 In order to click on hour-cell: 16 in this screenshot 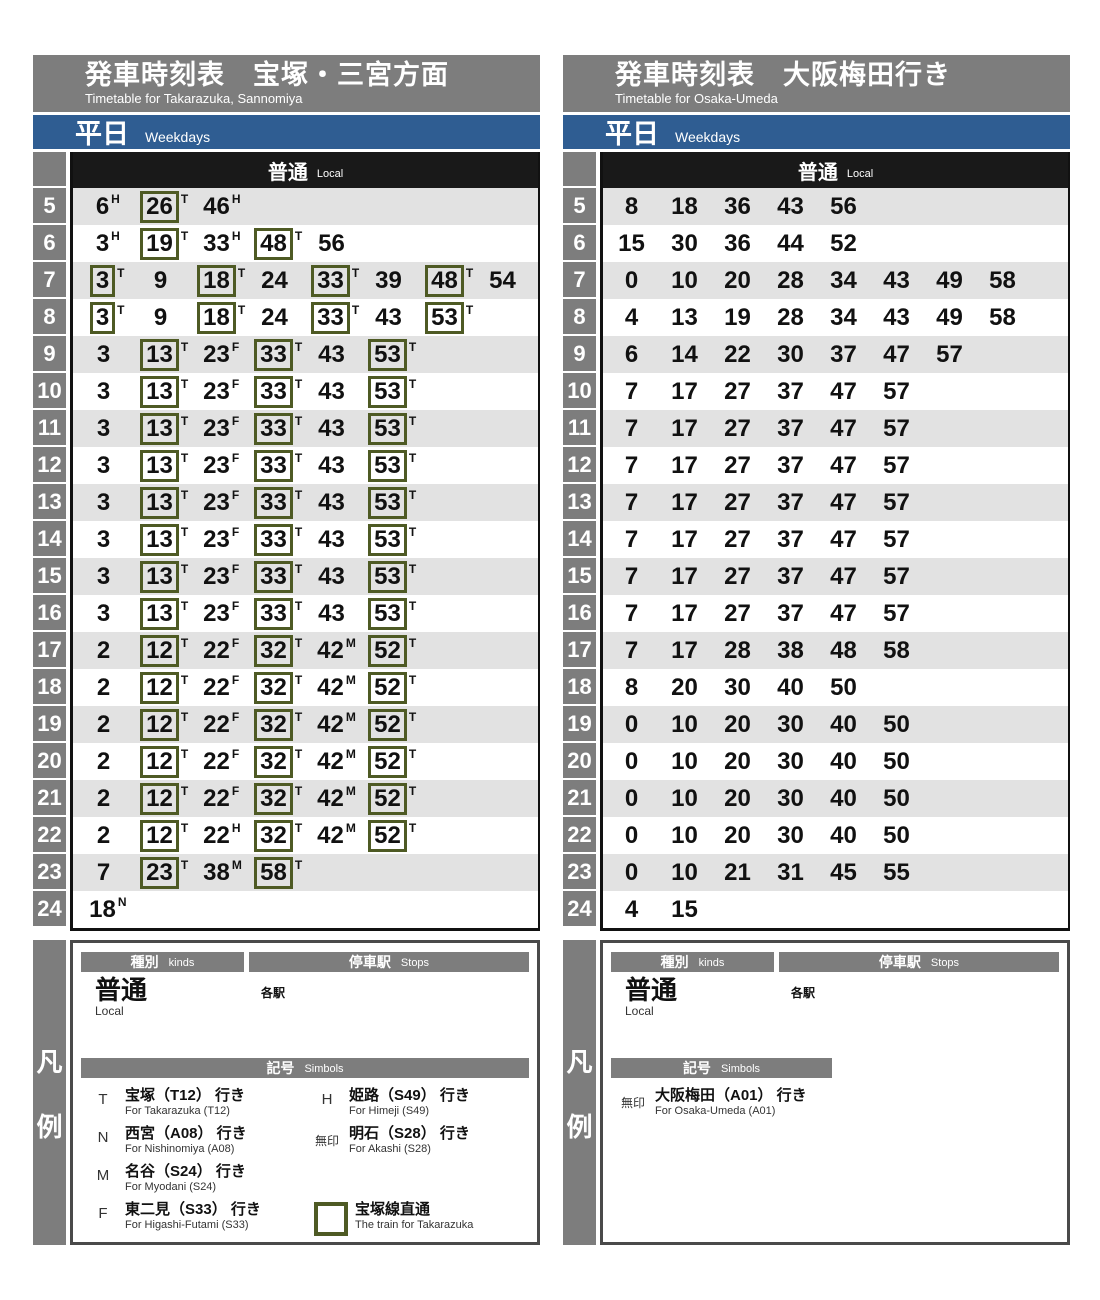, I will do `click(49, 612)`.